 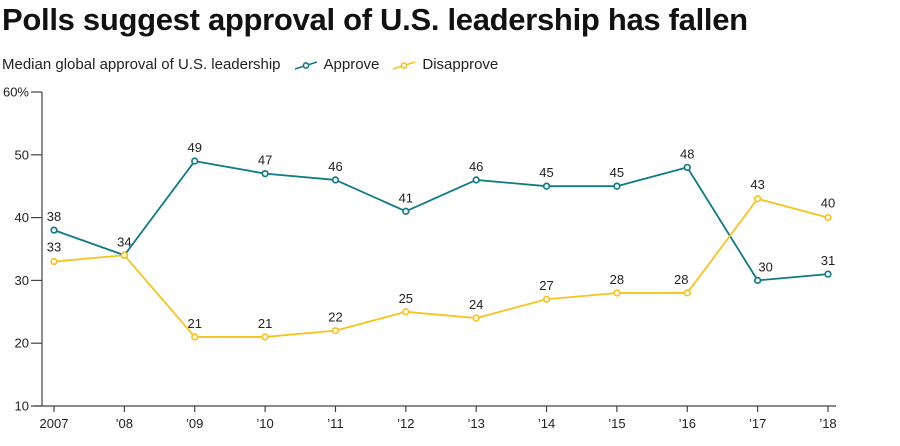 What do you see at coordinates (765, 266) in the screenshot?
I see `data-label-approve: 30` at bounding box center [765, 266].